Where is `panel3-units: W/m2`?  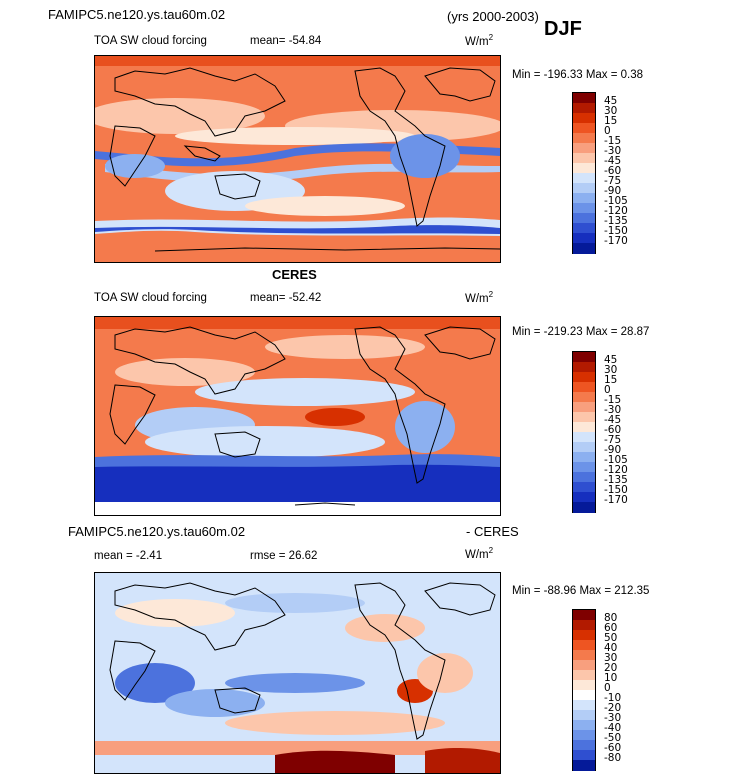
panel3-units: W/m2 is located at coordinates (479, 553).